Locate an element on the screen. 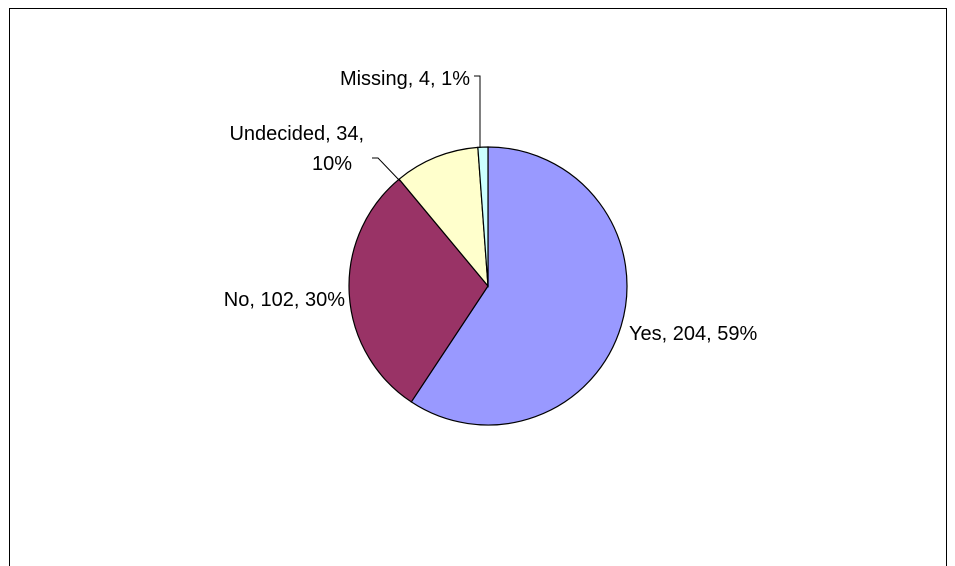  leader-line-undecided is located at coordinates (386, 169).